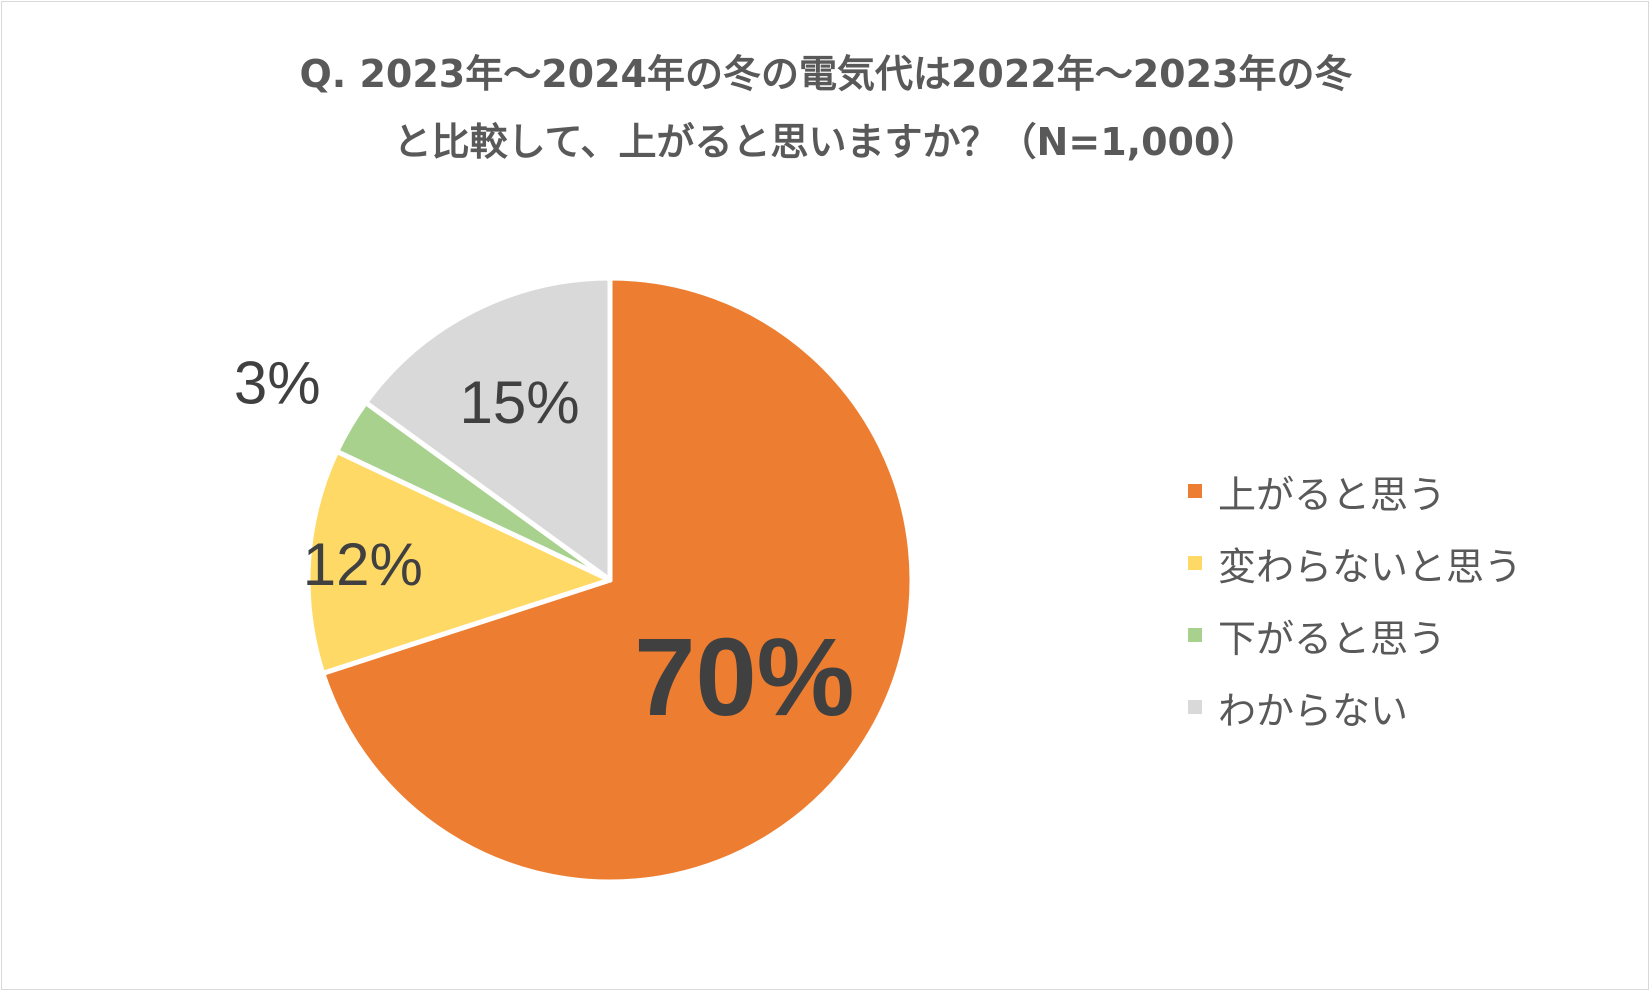 This screenshot has width=1652, height=993. Describe the element at coordinates (363, 564) in the screenshot. I see `slice-label-same: 12%` at that location.